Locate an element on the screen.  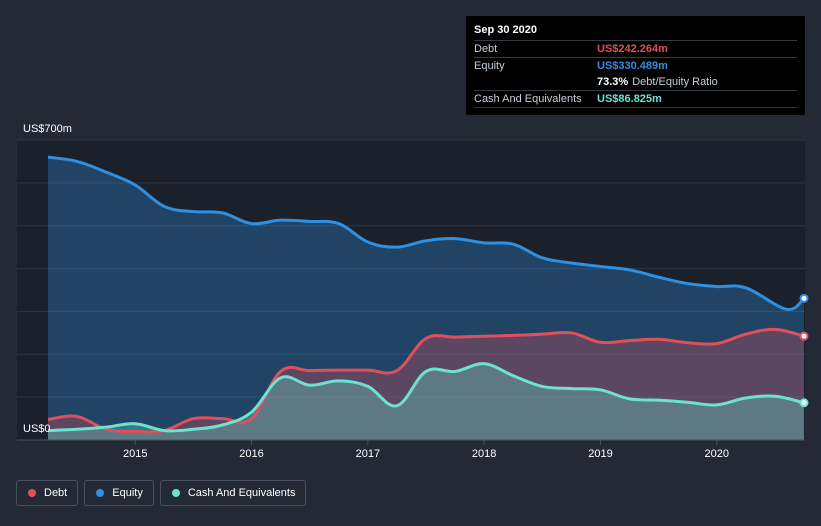
x-tick-label-2015: 2015 is located at coordinates (135, 454).